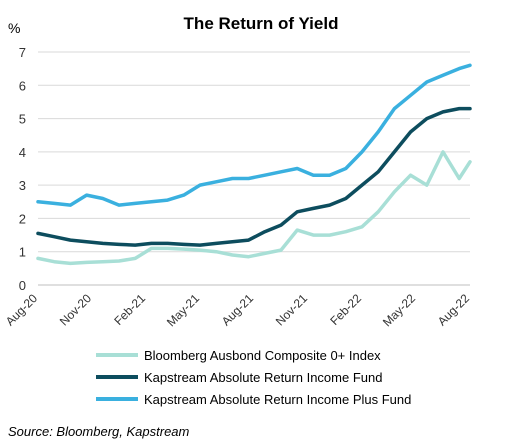  Describe the element at coordinates (237, 309) in the screenshot. I see `x-tick-label: Aug-21` at that location.